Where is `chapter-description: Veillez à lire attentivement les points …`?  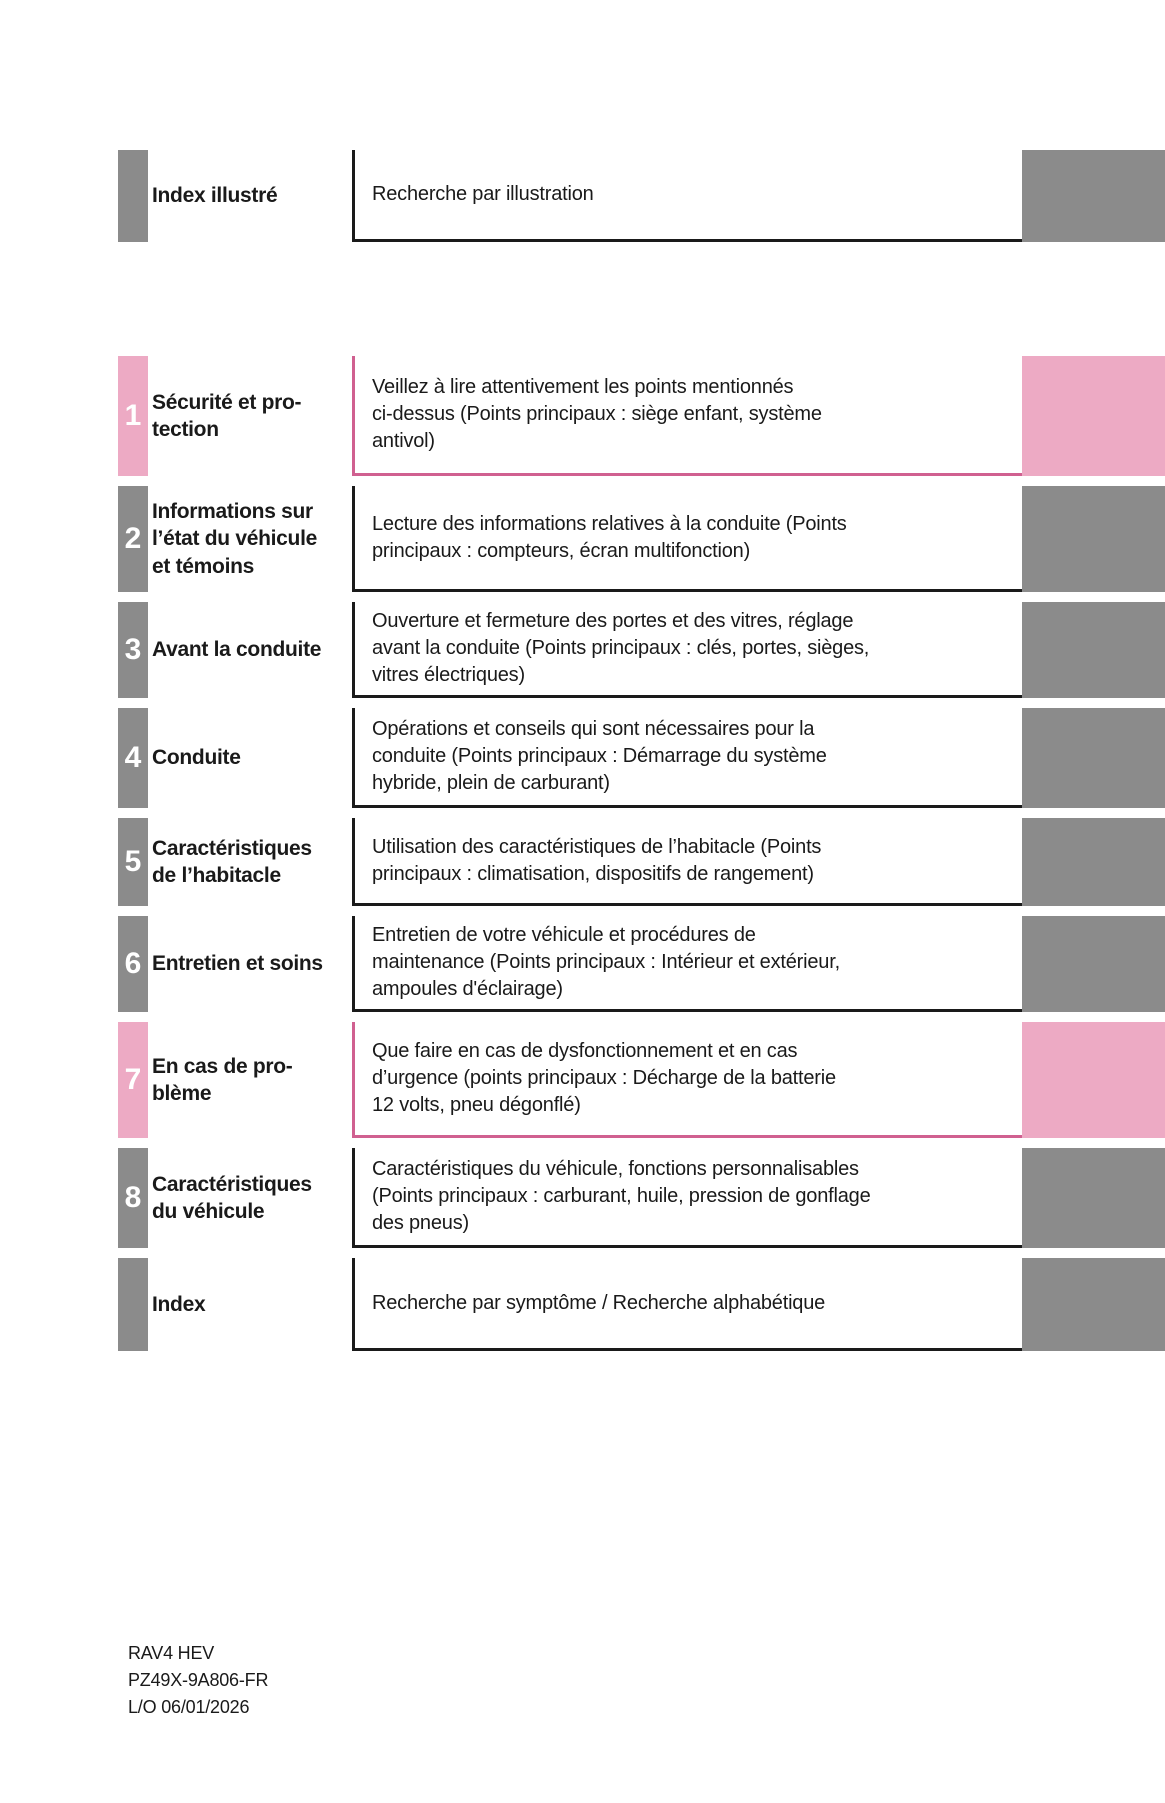
chapter-description: Veillez à lire attentivement les points … is located at coordinates (597, 414).